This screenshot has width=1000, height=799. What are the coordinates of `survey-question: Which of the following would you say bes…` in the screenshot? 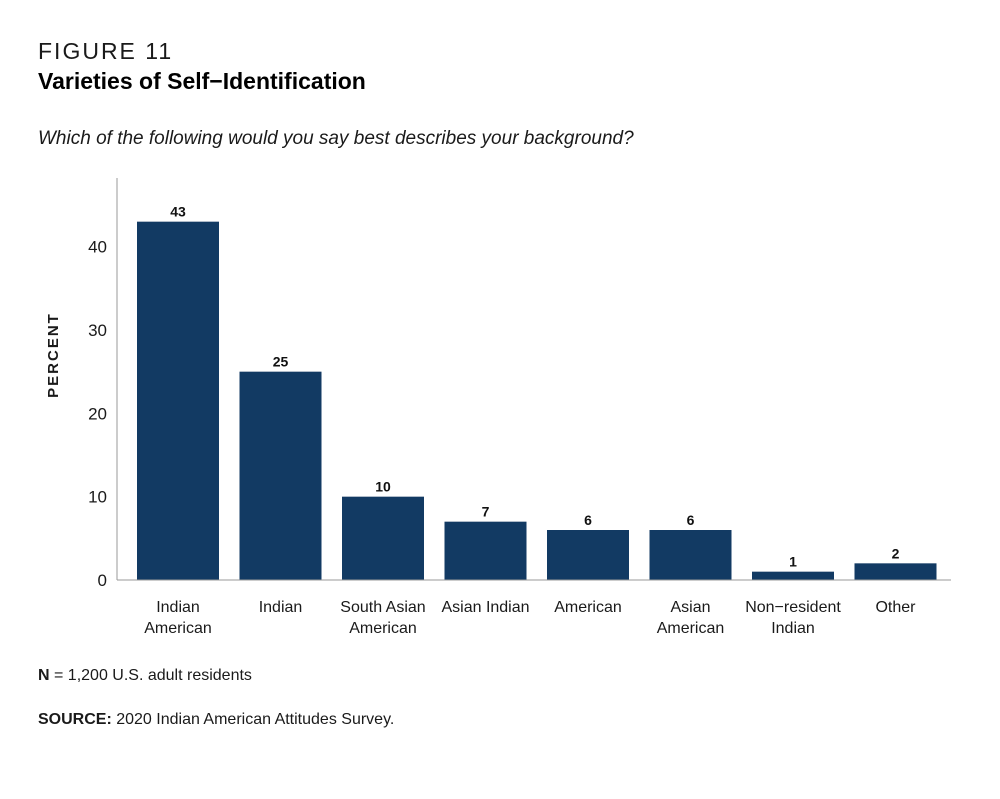 It's located at (336, 138).